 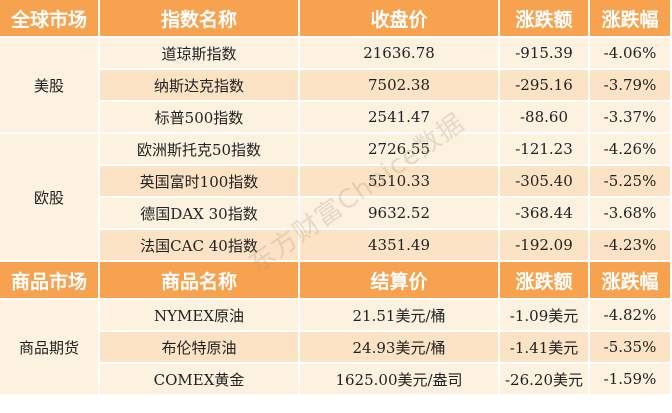 I want to click on settle-price: 1625.00美元/盎司, so click(x=400, y=380).